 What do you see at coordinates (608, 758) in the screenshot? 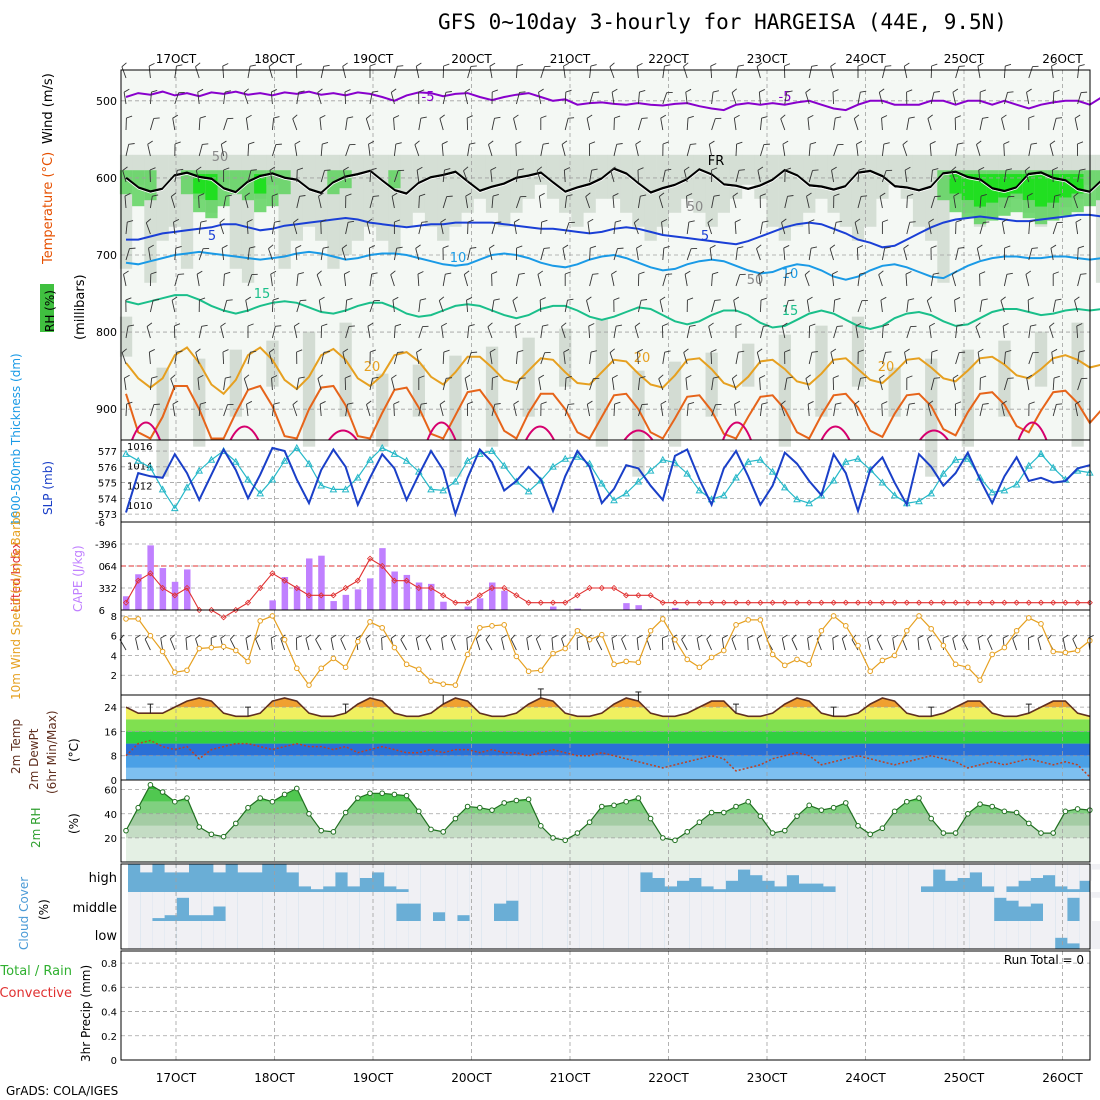
I see `dewpoint-line` at bounding box center [608, 758].